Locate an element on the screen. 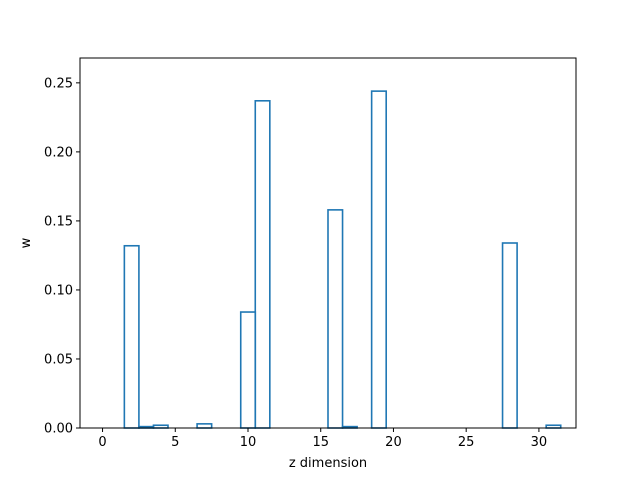 The width and height of the screenshot is (640, 480). y-tick-label: 0.05 is located at coordinates (58, 359).